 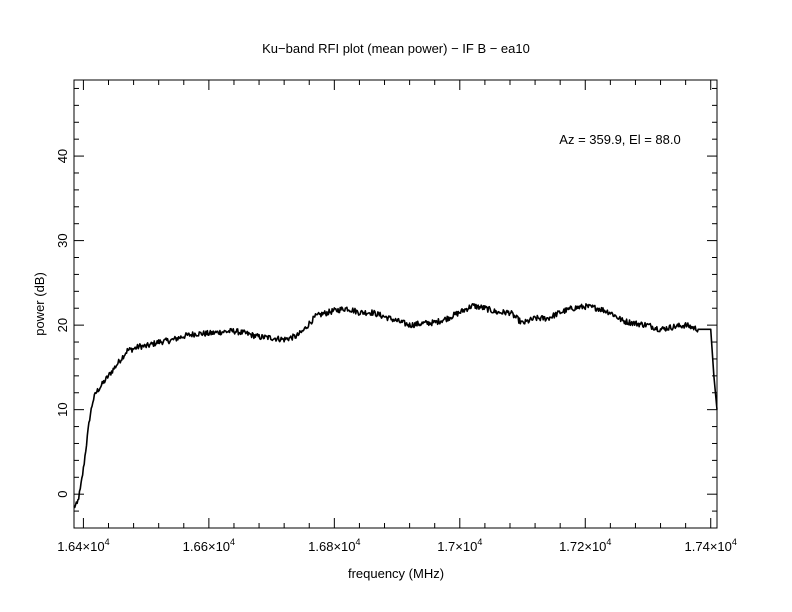 I want to click on x-tick-label: 1.74×10⁴, so click(x=711, y=545).